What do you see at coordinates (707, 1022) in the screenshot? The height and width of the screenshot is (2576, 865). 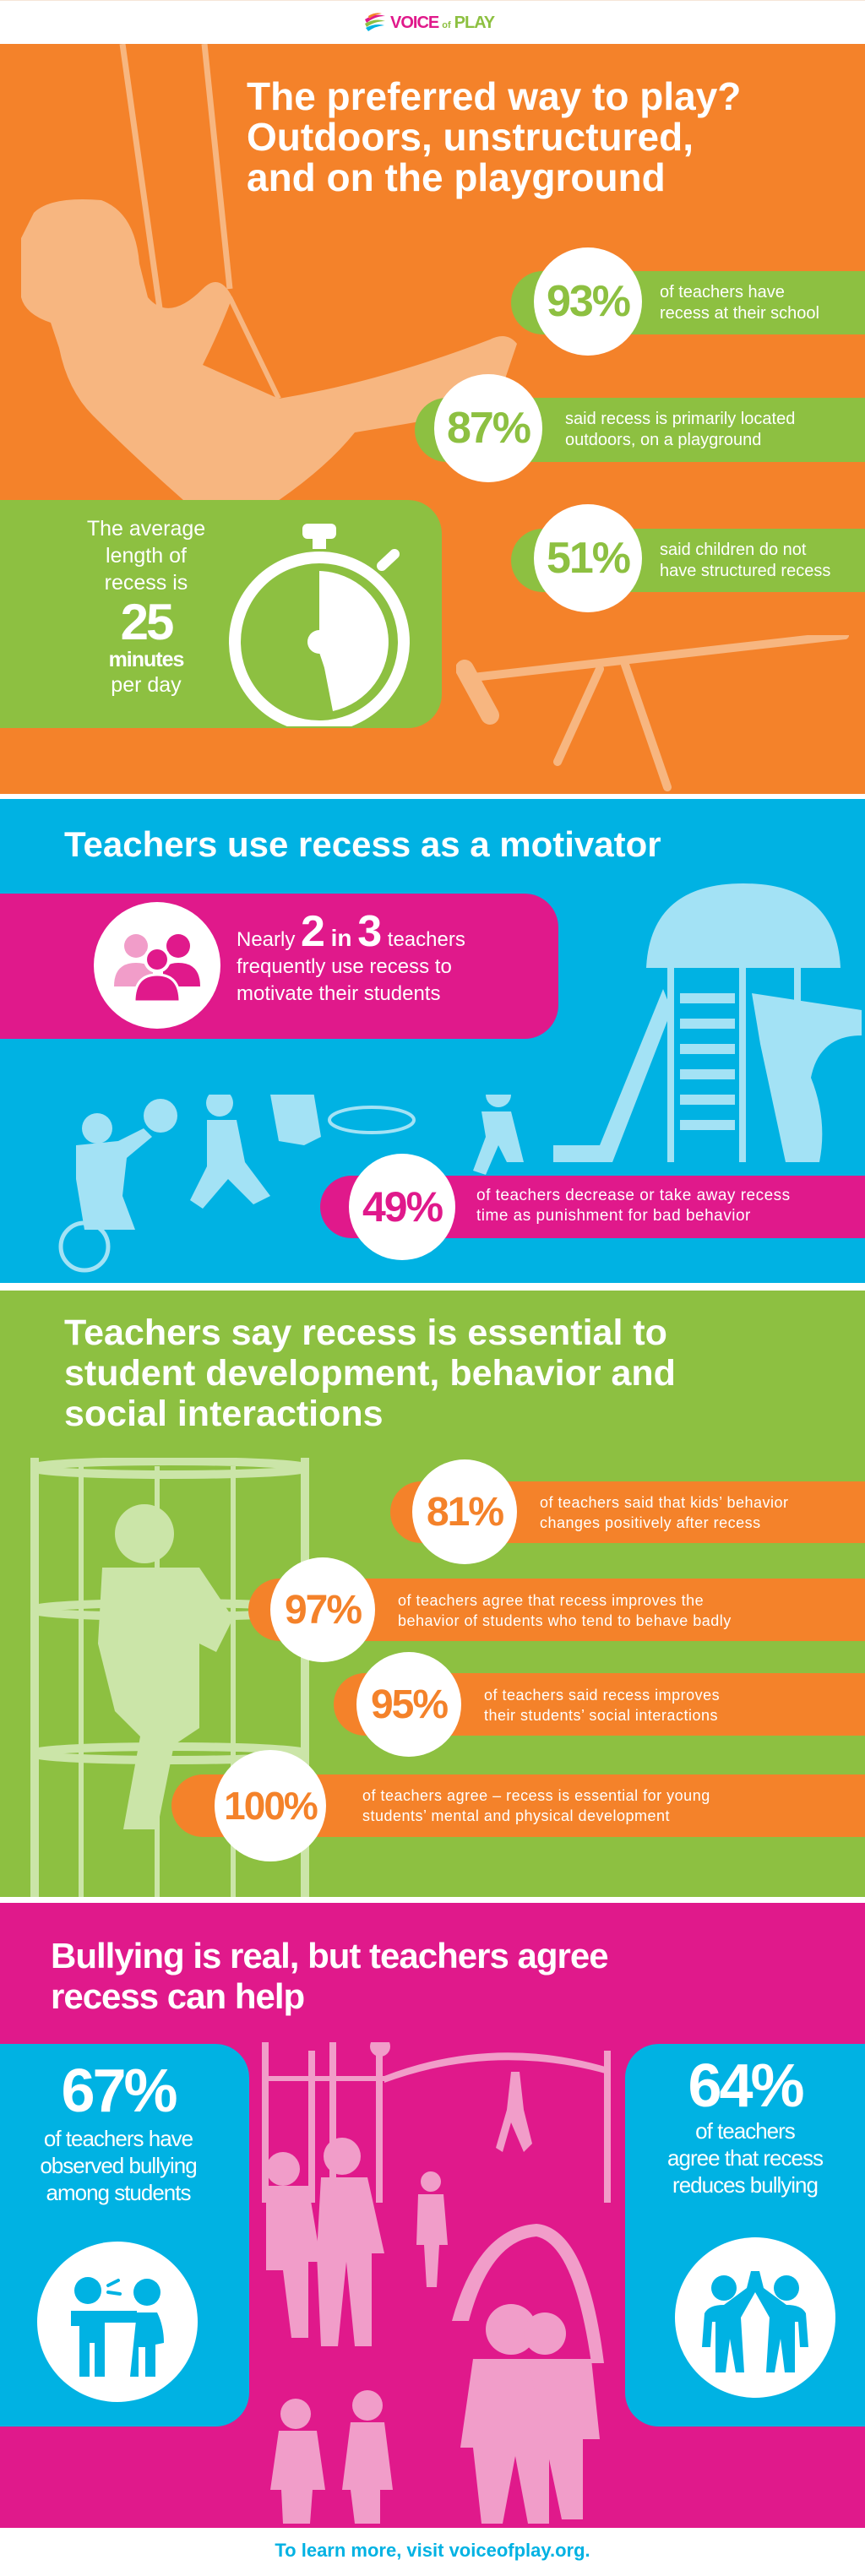 I see `playground-slide-illustration` at bounding box center [707, 1022].